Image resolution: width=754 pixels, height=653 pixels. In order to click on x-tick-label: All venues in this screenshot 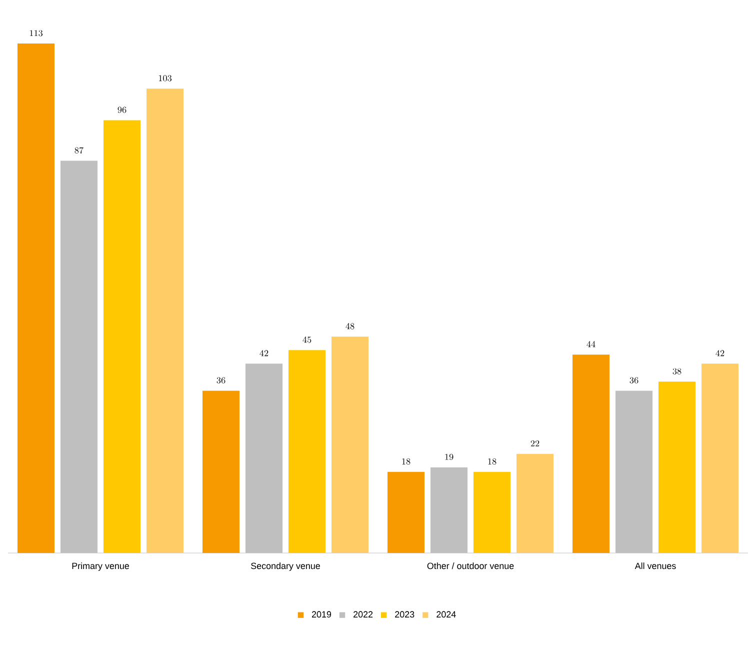, I will do `click(655, 566)`.